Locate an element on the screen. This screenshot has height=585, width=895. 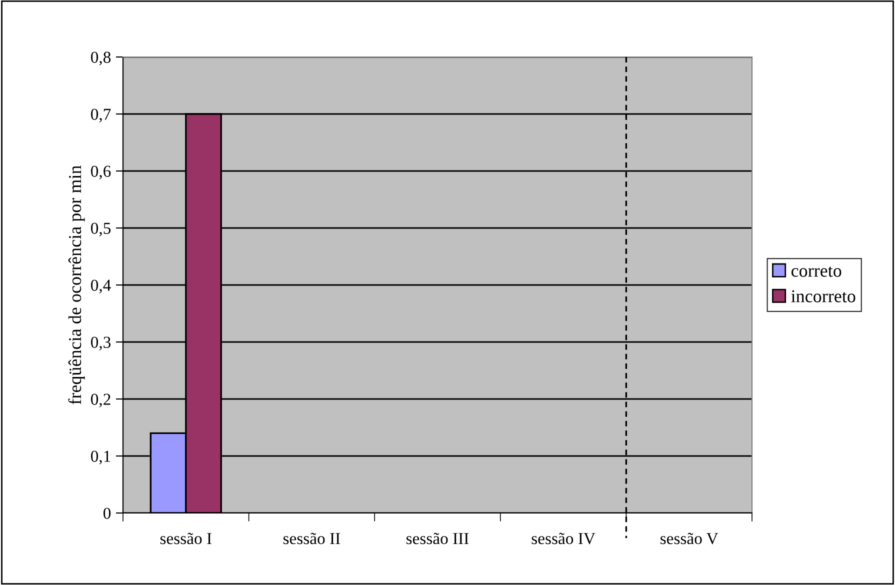
x-tick-label: sessão IV is located at coordinates (564, 538).